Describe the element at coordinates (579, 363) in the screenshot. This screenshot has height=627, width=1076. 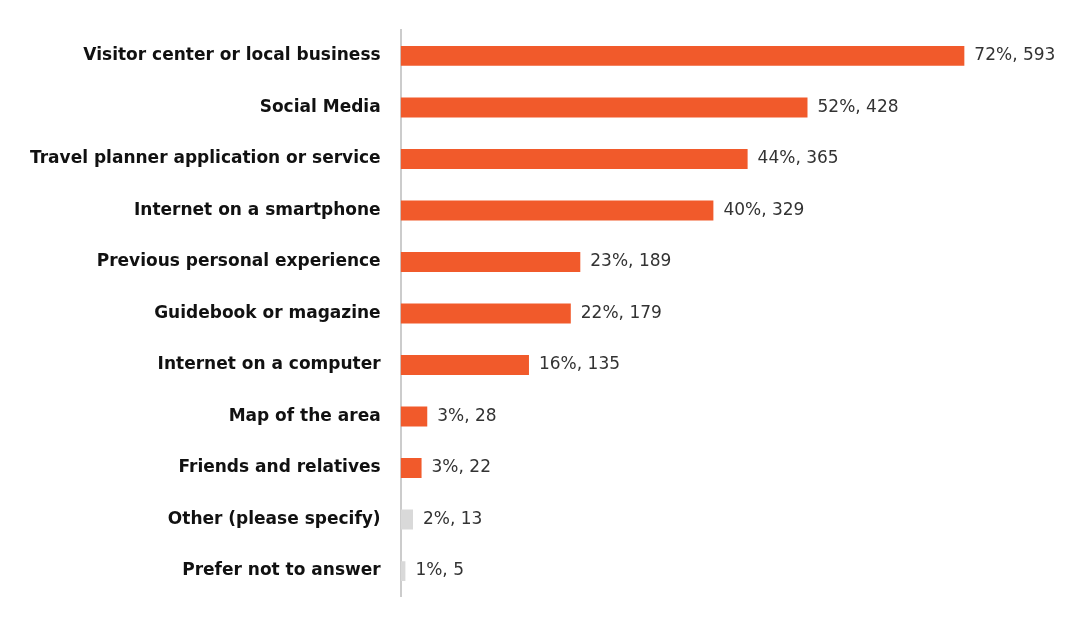
I see `data-label: 16%, 135` at that location.